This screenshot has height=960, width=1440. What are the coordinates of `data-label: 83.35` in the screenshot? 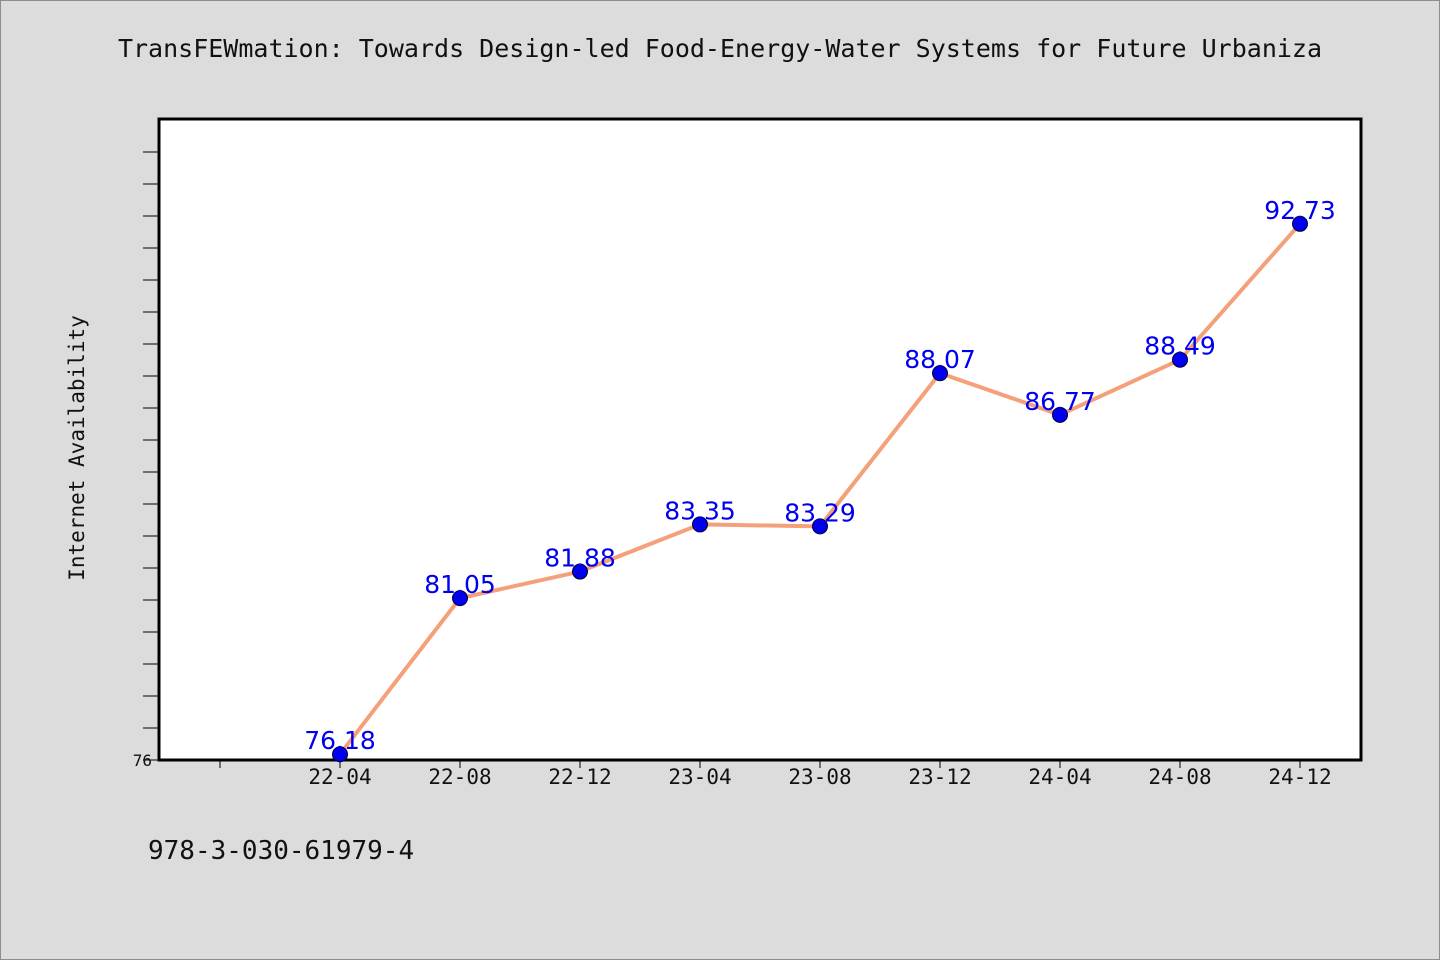 It's located at (700, 510).